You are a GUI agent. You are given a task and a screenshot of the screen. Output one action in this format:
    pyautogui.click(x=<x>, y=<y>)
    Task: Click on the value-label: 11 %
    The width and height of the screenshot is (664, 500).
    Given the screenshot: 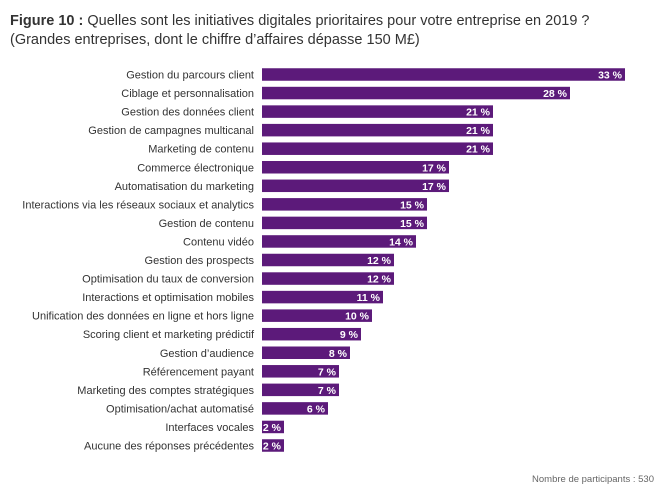 What is the action you would take?
    pyautogui.click(x=369, y=298)
    